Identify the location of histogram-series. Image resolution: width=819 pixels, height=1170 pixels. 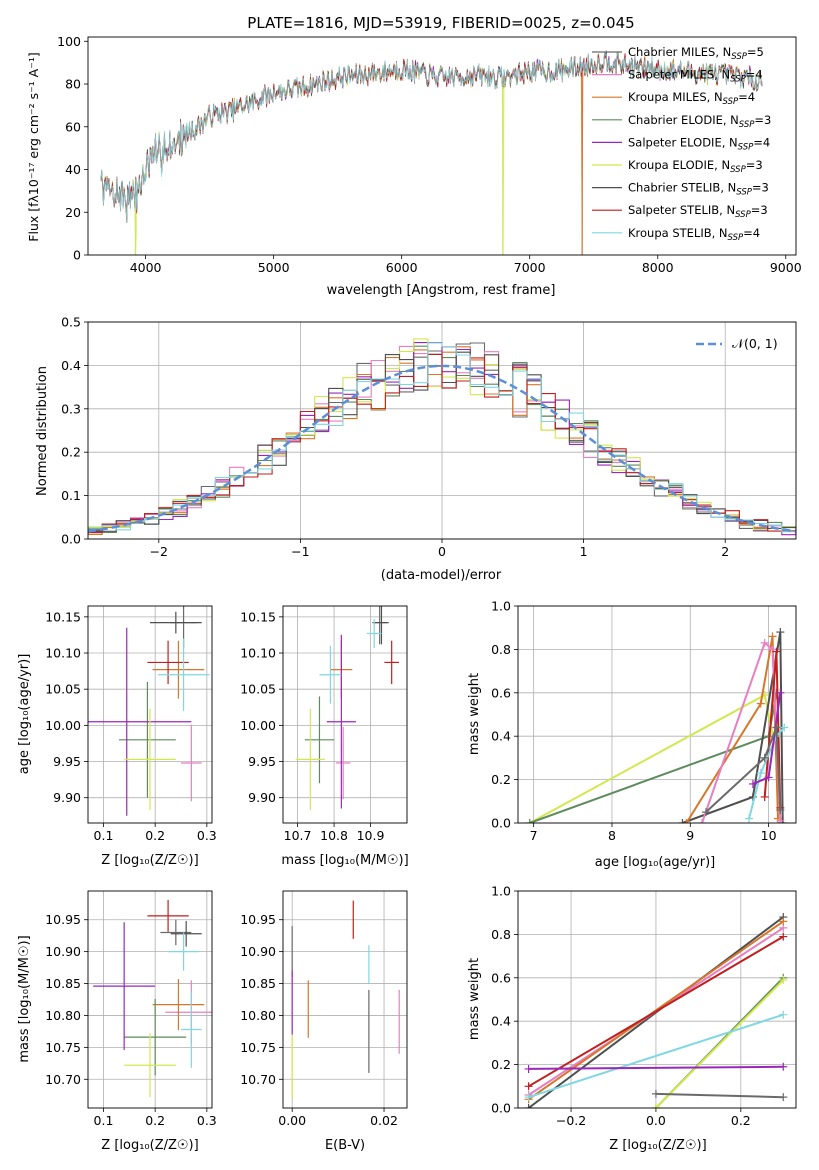
(442, 437).